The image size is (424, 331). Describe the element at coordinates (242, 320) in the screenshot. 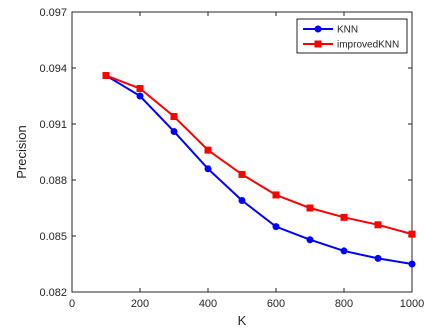

I see `x-axis-label: K` at that location.